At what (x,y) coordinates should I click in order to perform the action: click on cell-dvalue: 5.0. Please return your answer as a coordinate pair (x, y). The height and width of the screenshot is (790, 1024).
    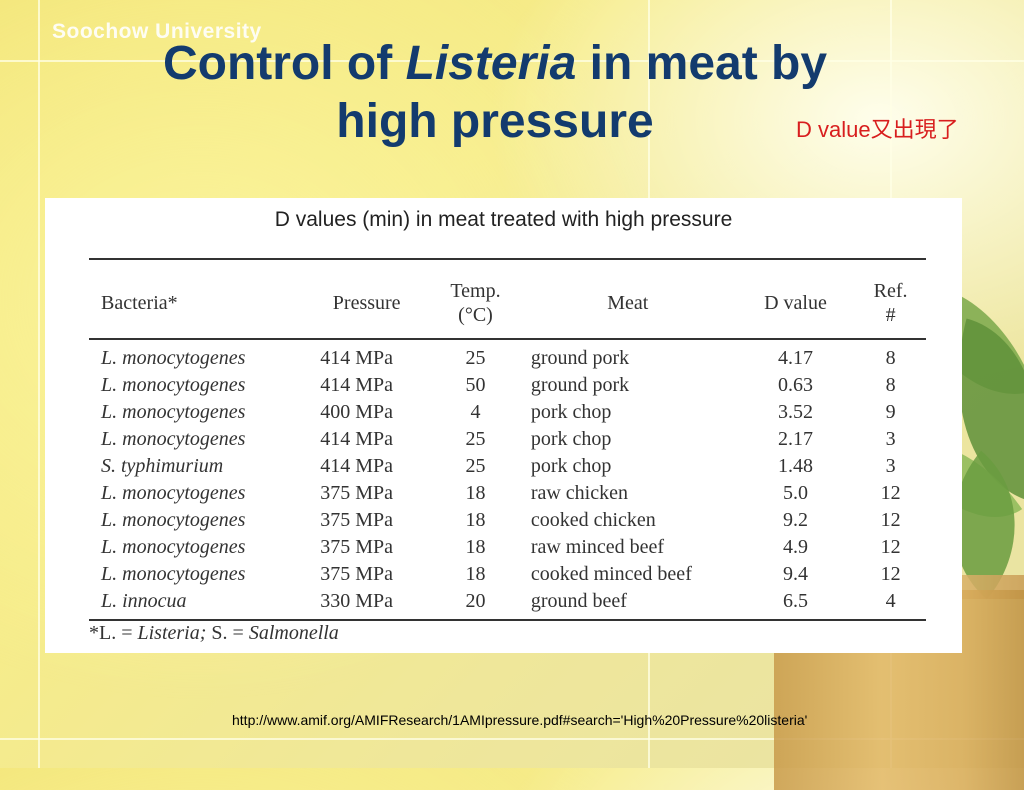
    Looking at the image, I should click on (795, 493).